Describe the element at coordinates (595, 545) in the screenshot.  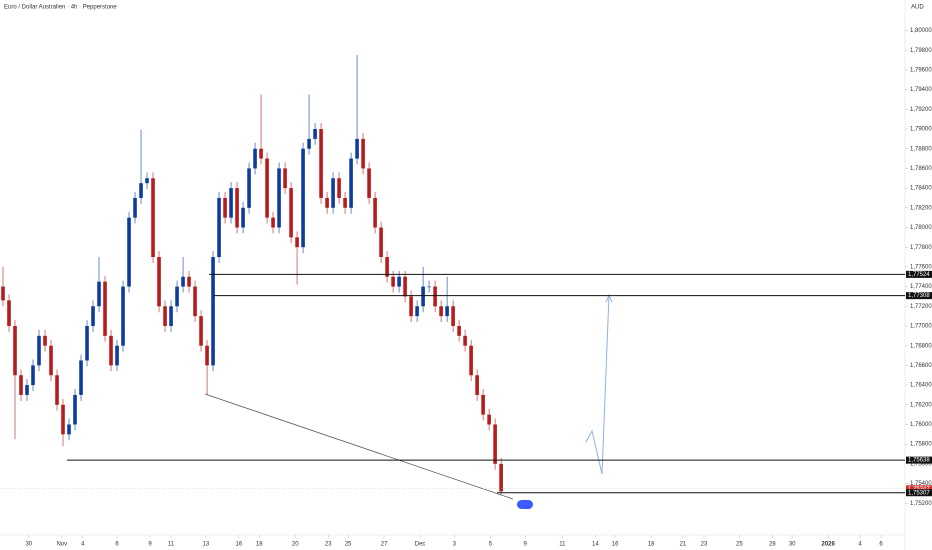
I see `x-tick-label: 14` at that location.